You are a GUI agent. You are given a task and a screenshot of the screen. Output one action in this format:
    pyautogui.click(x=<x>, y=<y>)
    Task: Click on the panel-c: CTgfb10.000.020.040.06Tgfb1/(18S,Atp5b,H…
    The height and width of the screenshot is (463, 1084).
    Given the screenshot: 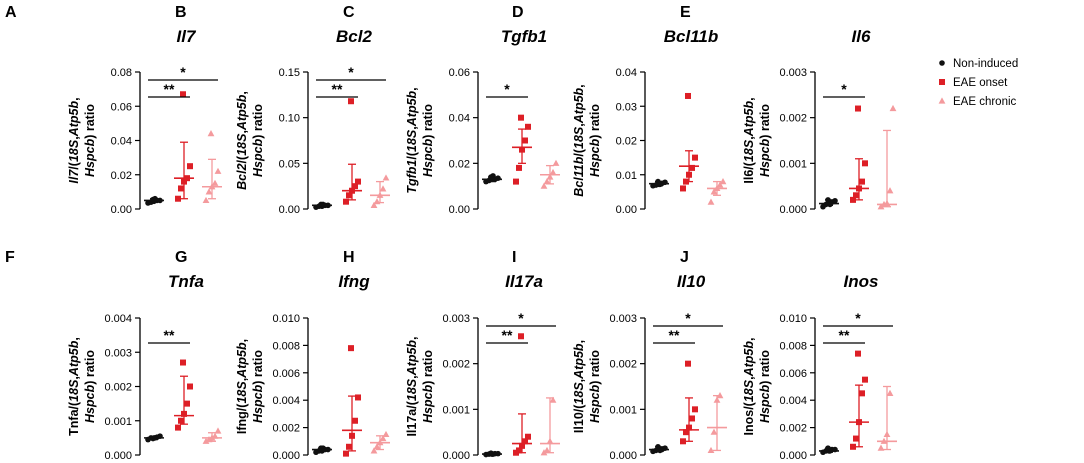 What is the action you would take?
    pyautogui.click(x=451, y=110)
    